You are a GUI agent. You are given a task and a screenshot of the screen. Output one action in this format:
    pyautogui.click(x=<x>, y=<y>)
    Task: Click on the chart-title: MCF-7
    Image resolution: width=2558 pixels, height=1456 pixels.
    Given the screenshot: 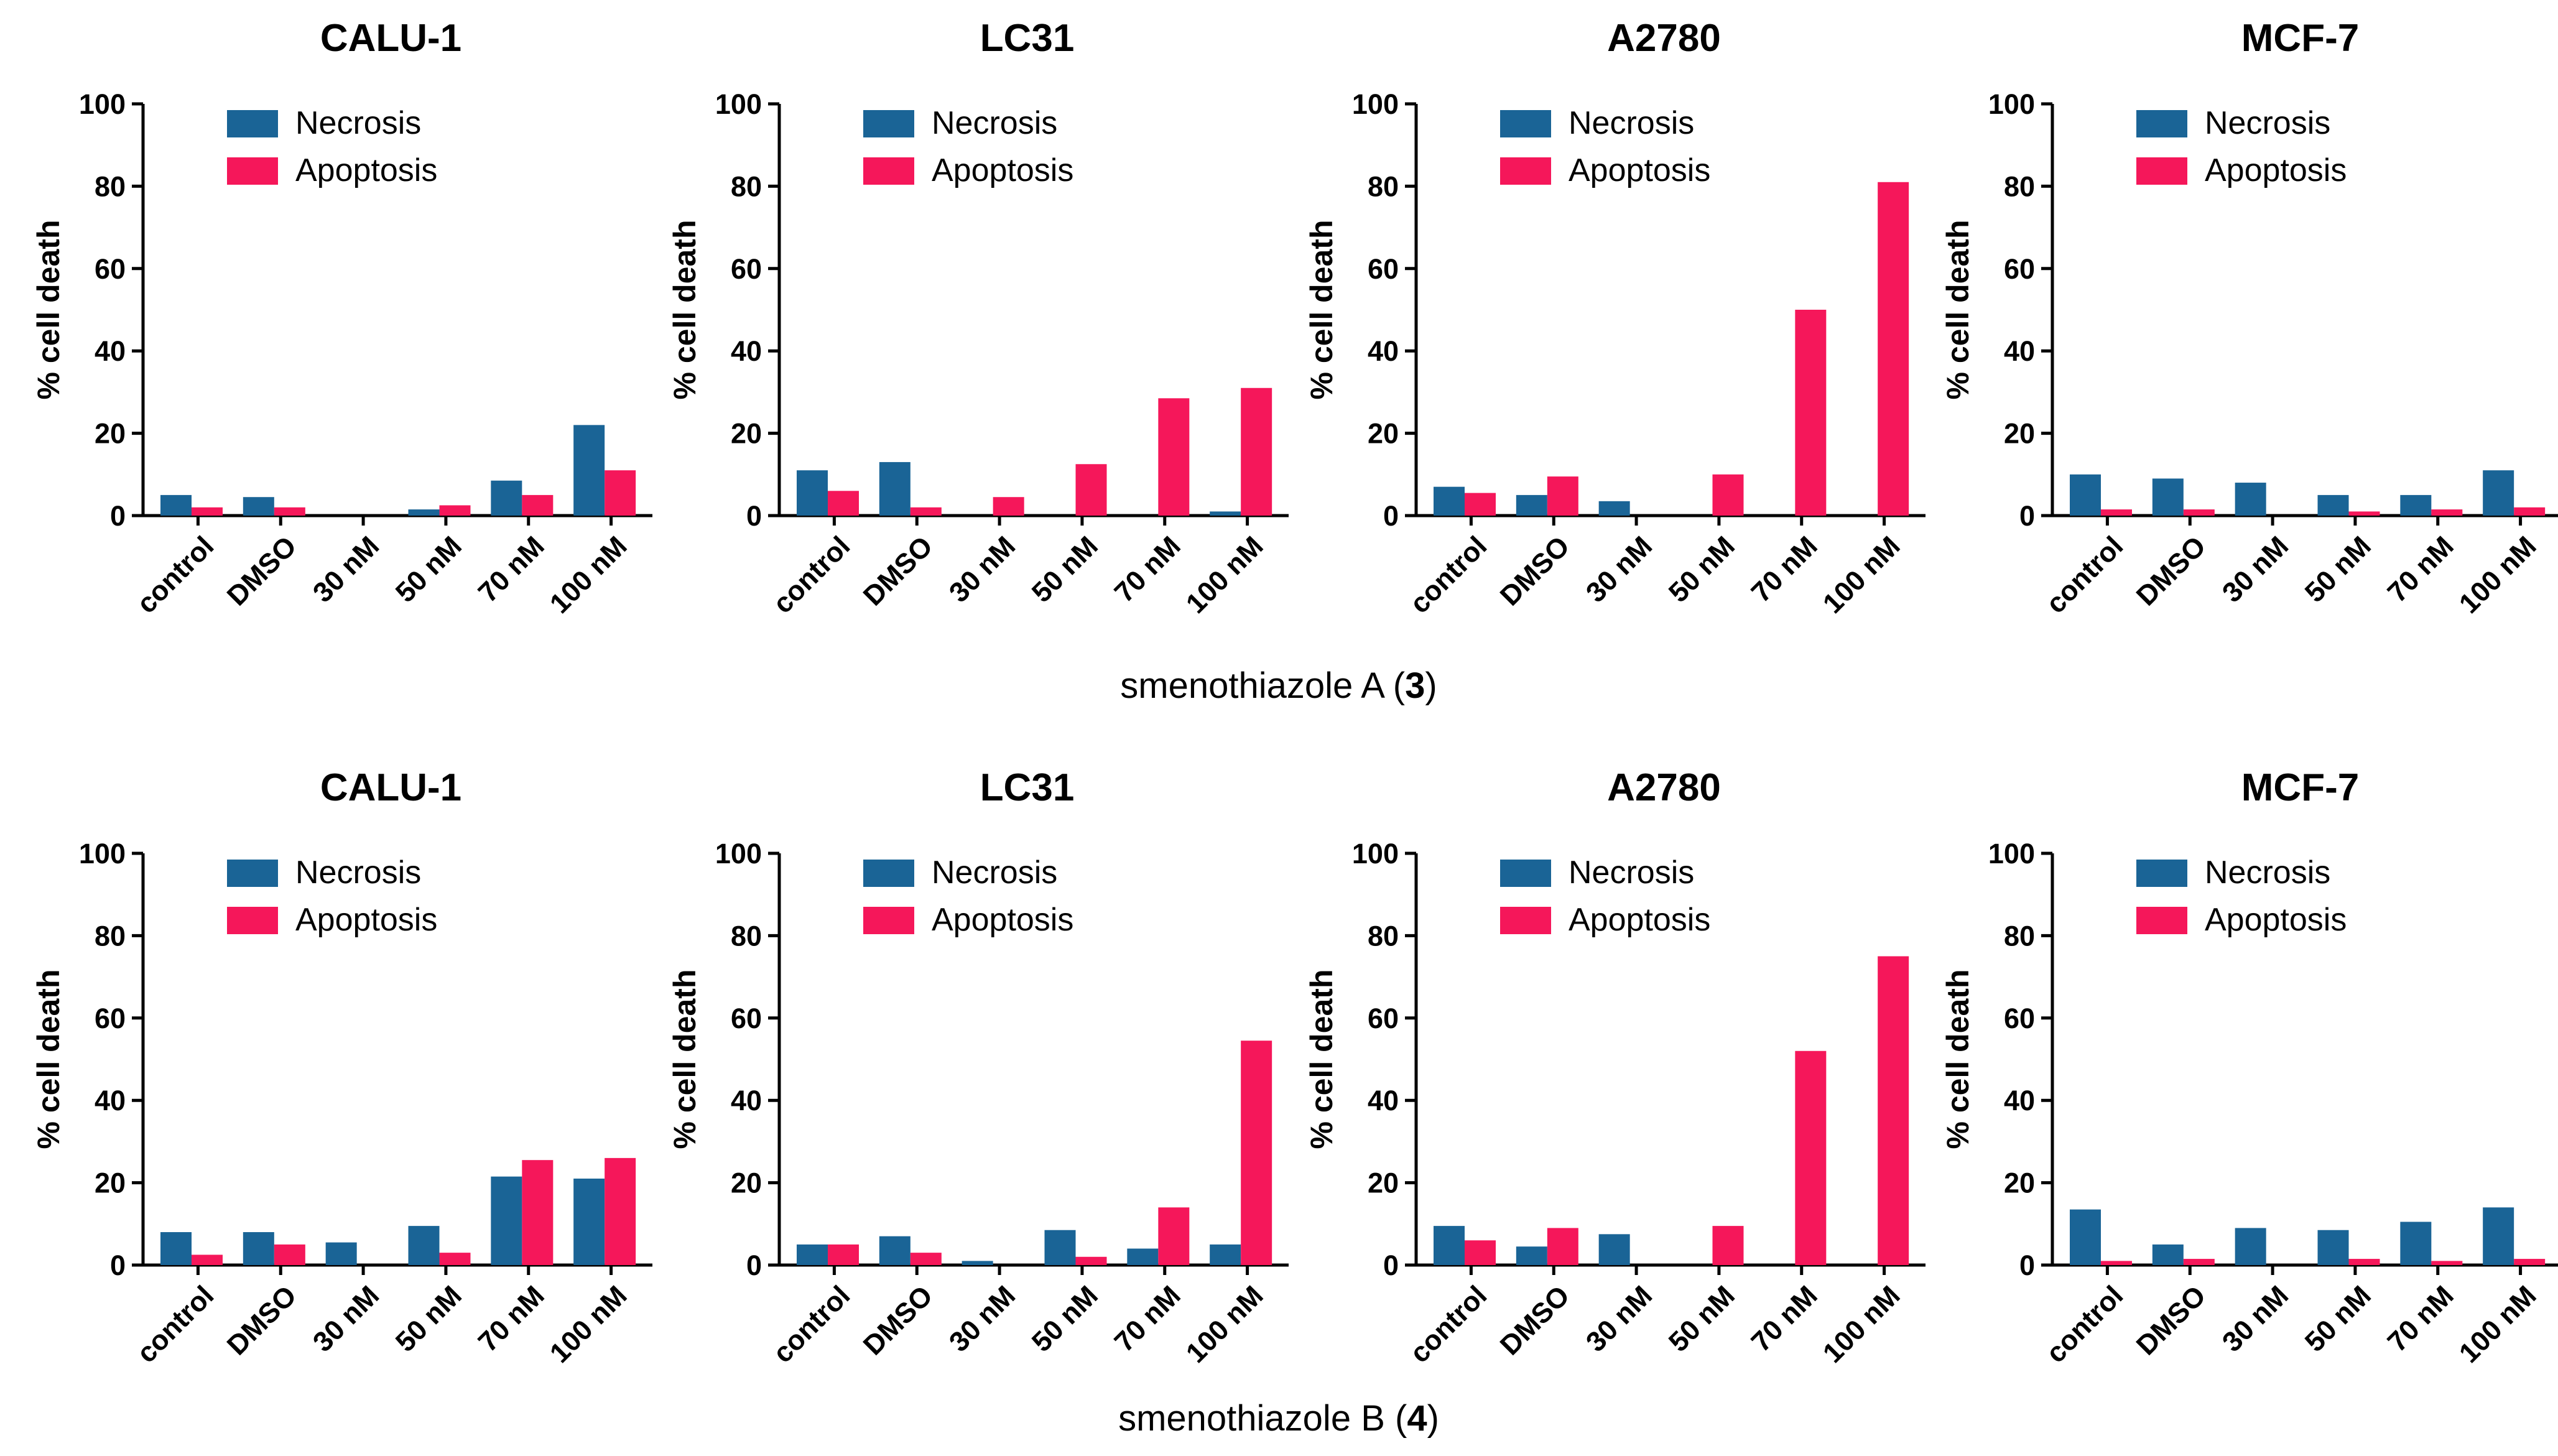 What is the action you would take?
    pyautogui.click(x=2300, y=38)
    